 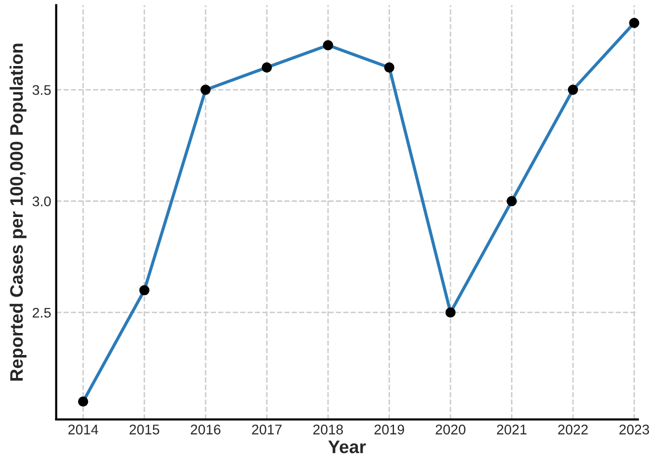 What do you see at coordinates (18, 212) in the screenshot?
I see `y-axis-title: Reported Cases per 100,000 Population` at bounding box center [18, 212].